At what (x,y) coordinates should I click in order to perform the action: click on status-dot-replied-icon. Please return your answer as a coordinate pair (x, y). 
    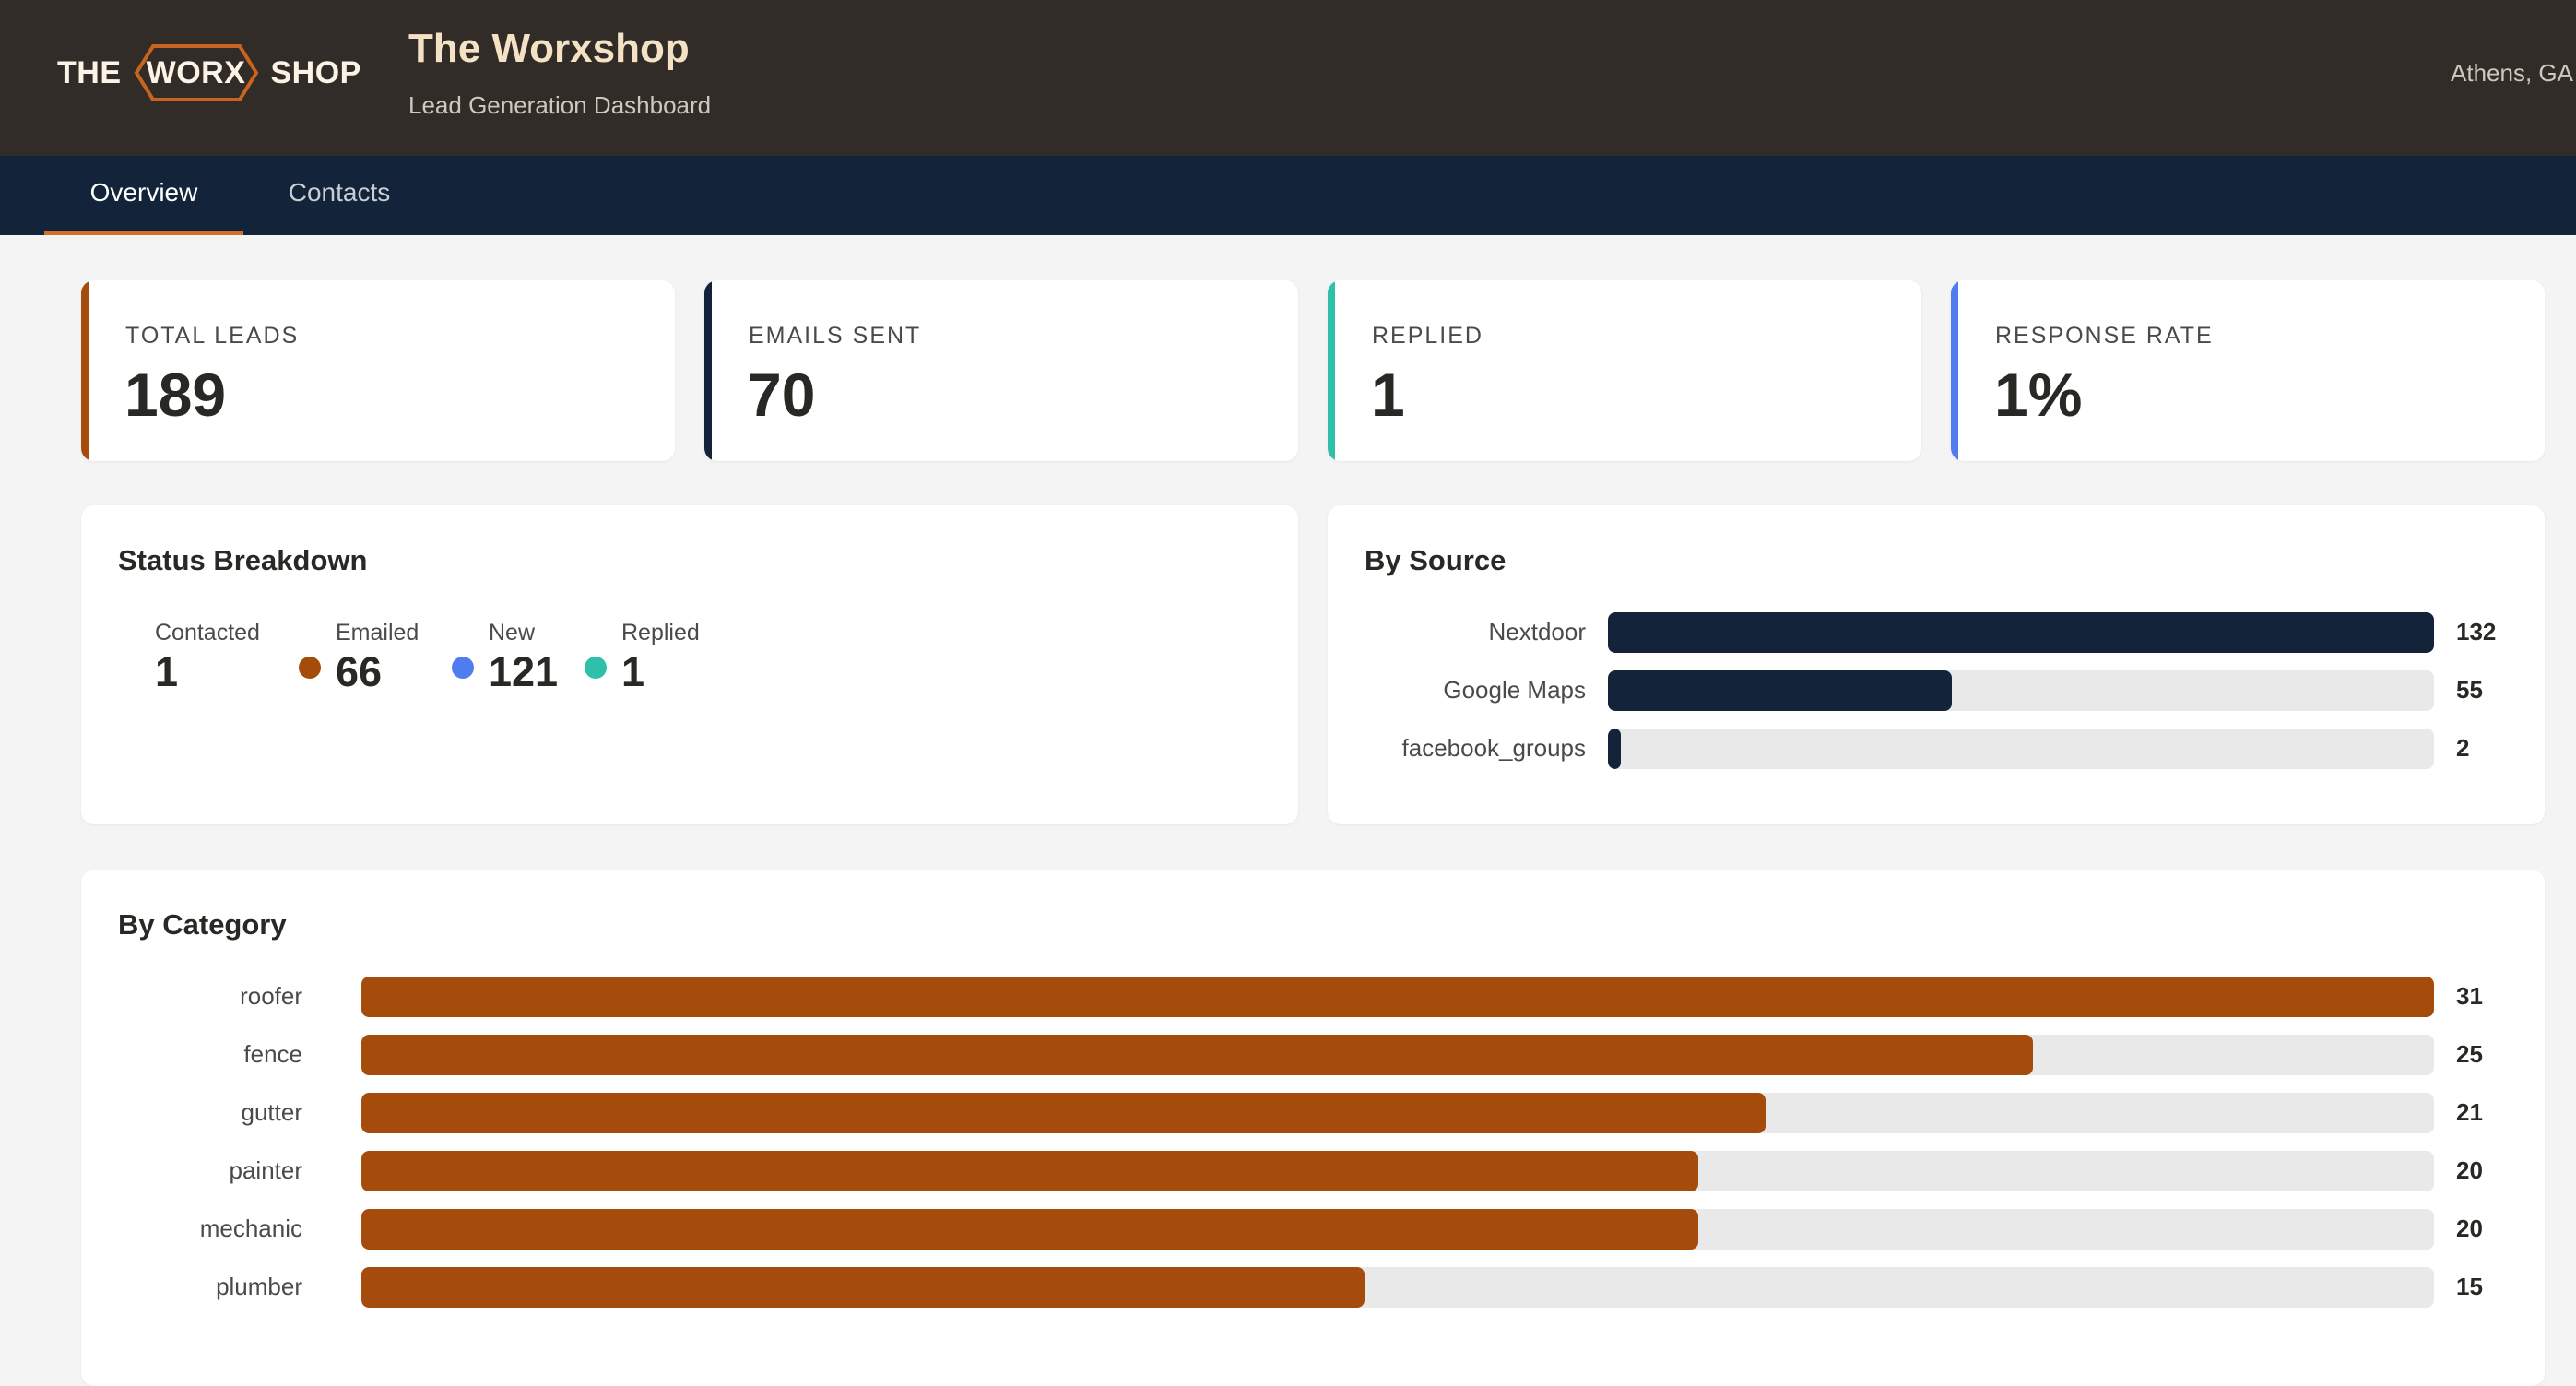
    Looking at the image, I should click on (596, 668).